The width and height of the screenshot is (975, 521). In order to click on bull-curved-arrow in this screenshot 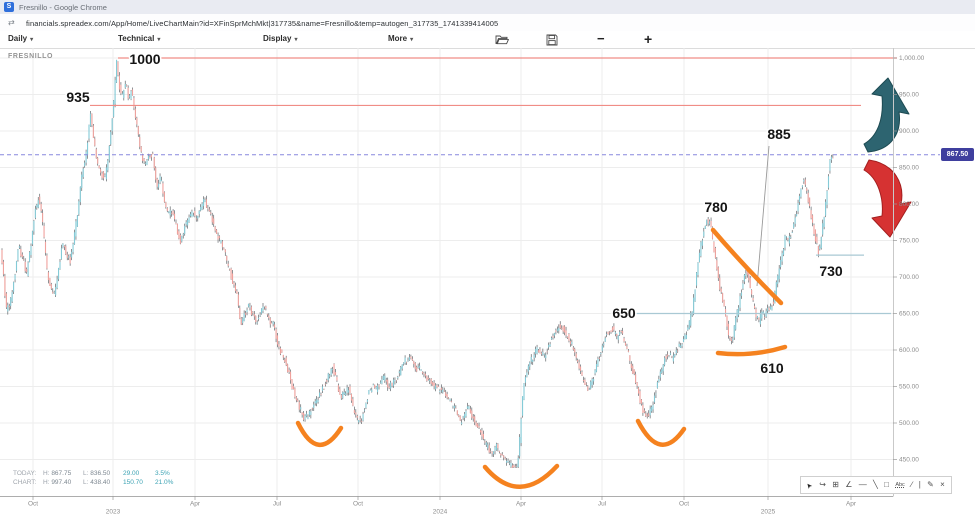, I will do `click(886, 115)`.